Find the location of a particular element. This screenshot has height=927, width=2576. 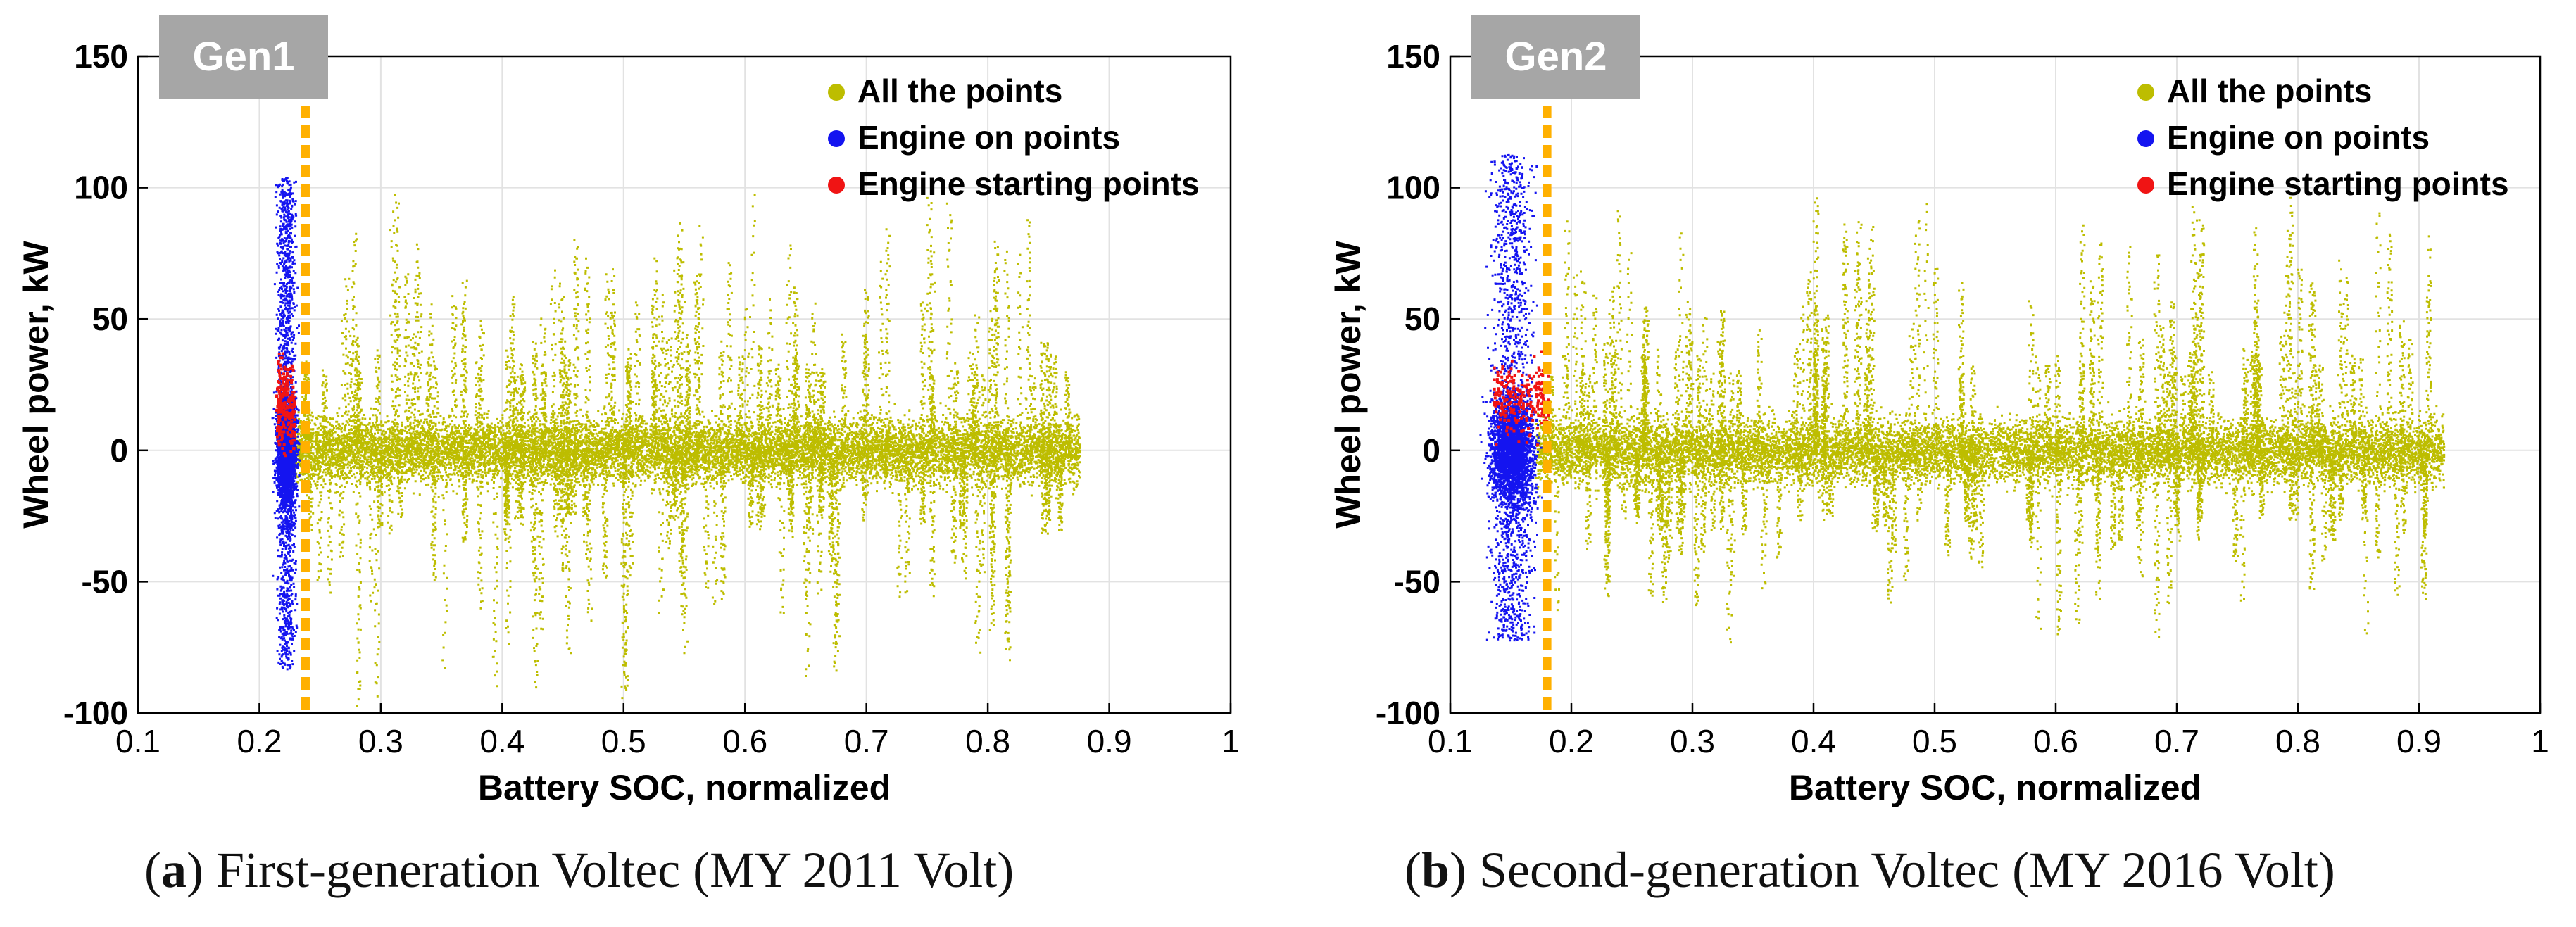

caption-a-text: First-generation Voltec (MY 2011 Volt) is located at coordinates (614, 870).